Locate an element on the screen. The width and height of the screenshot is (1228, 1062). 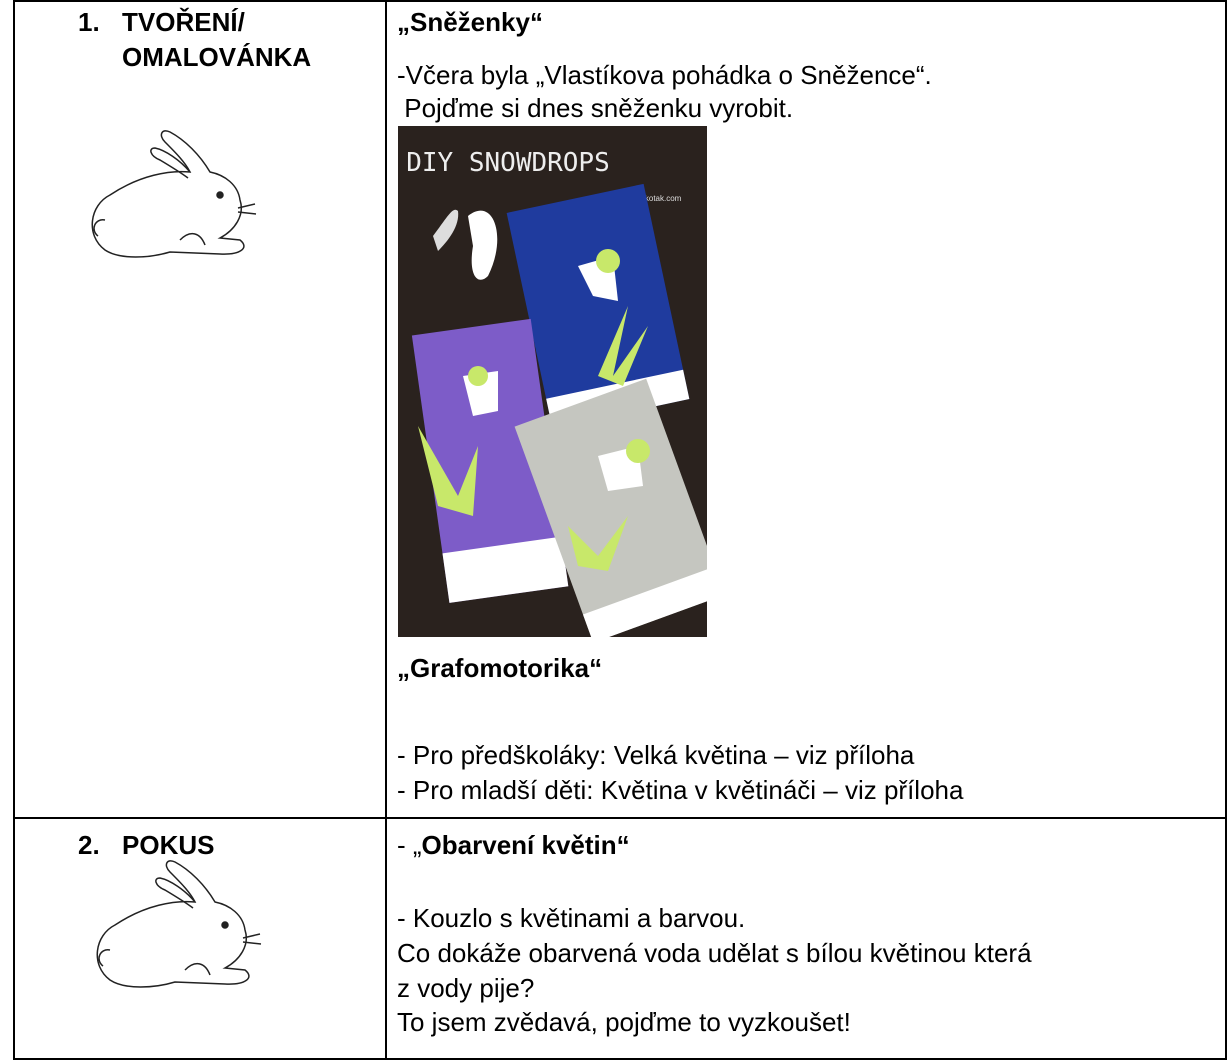
section-title: „Sněženky“ is located at coordinates (470, 22).